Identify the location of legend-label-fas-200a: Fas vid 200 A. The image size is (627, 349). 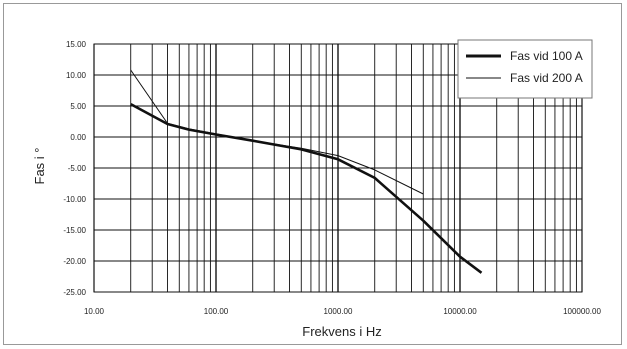
(546, 78).